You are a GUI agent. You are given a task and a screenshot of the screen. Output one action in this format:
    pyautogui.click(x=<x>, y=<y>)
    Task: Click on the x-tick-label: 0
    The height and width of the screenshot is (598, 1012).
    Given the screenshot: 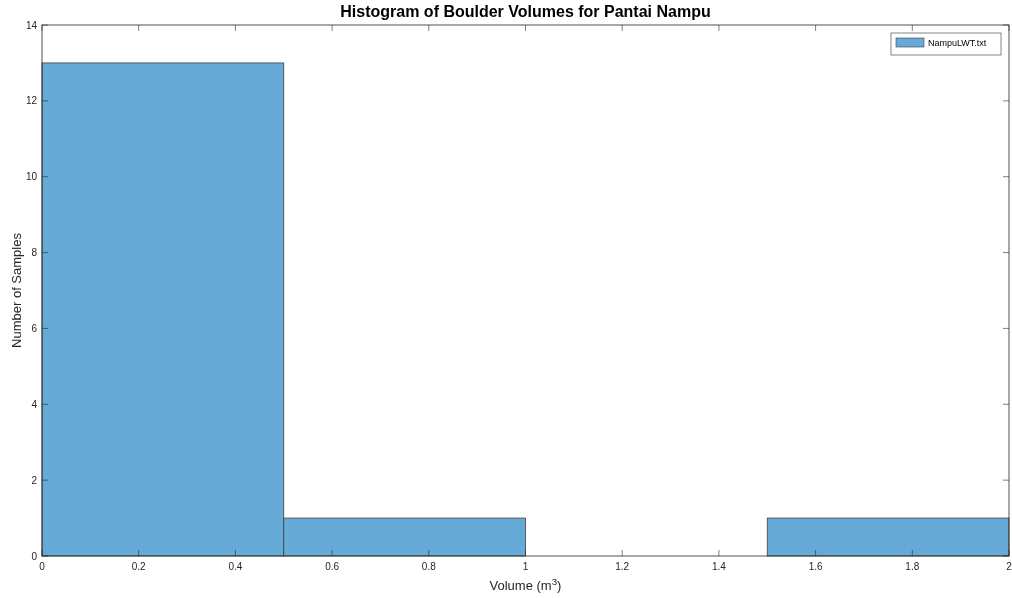 What is the action you would take?
    pyautogui.click(x=42, y=566)
    